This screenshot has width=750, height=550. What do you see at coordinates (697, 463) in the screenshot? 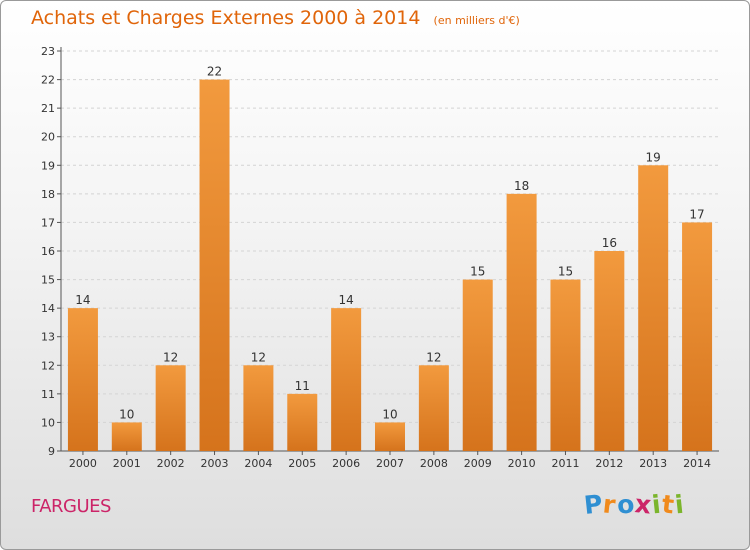
I see `x-tick-label-2014: 2014` at bounding box center [697, 463].